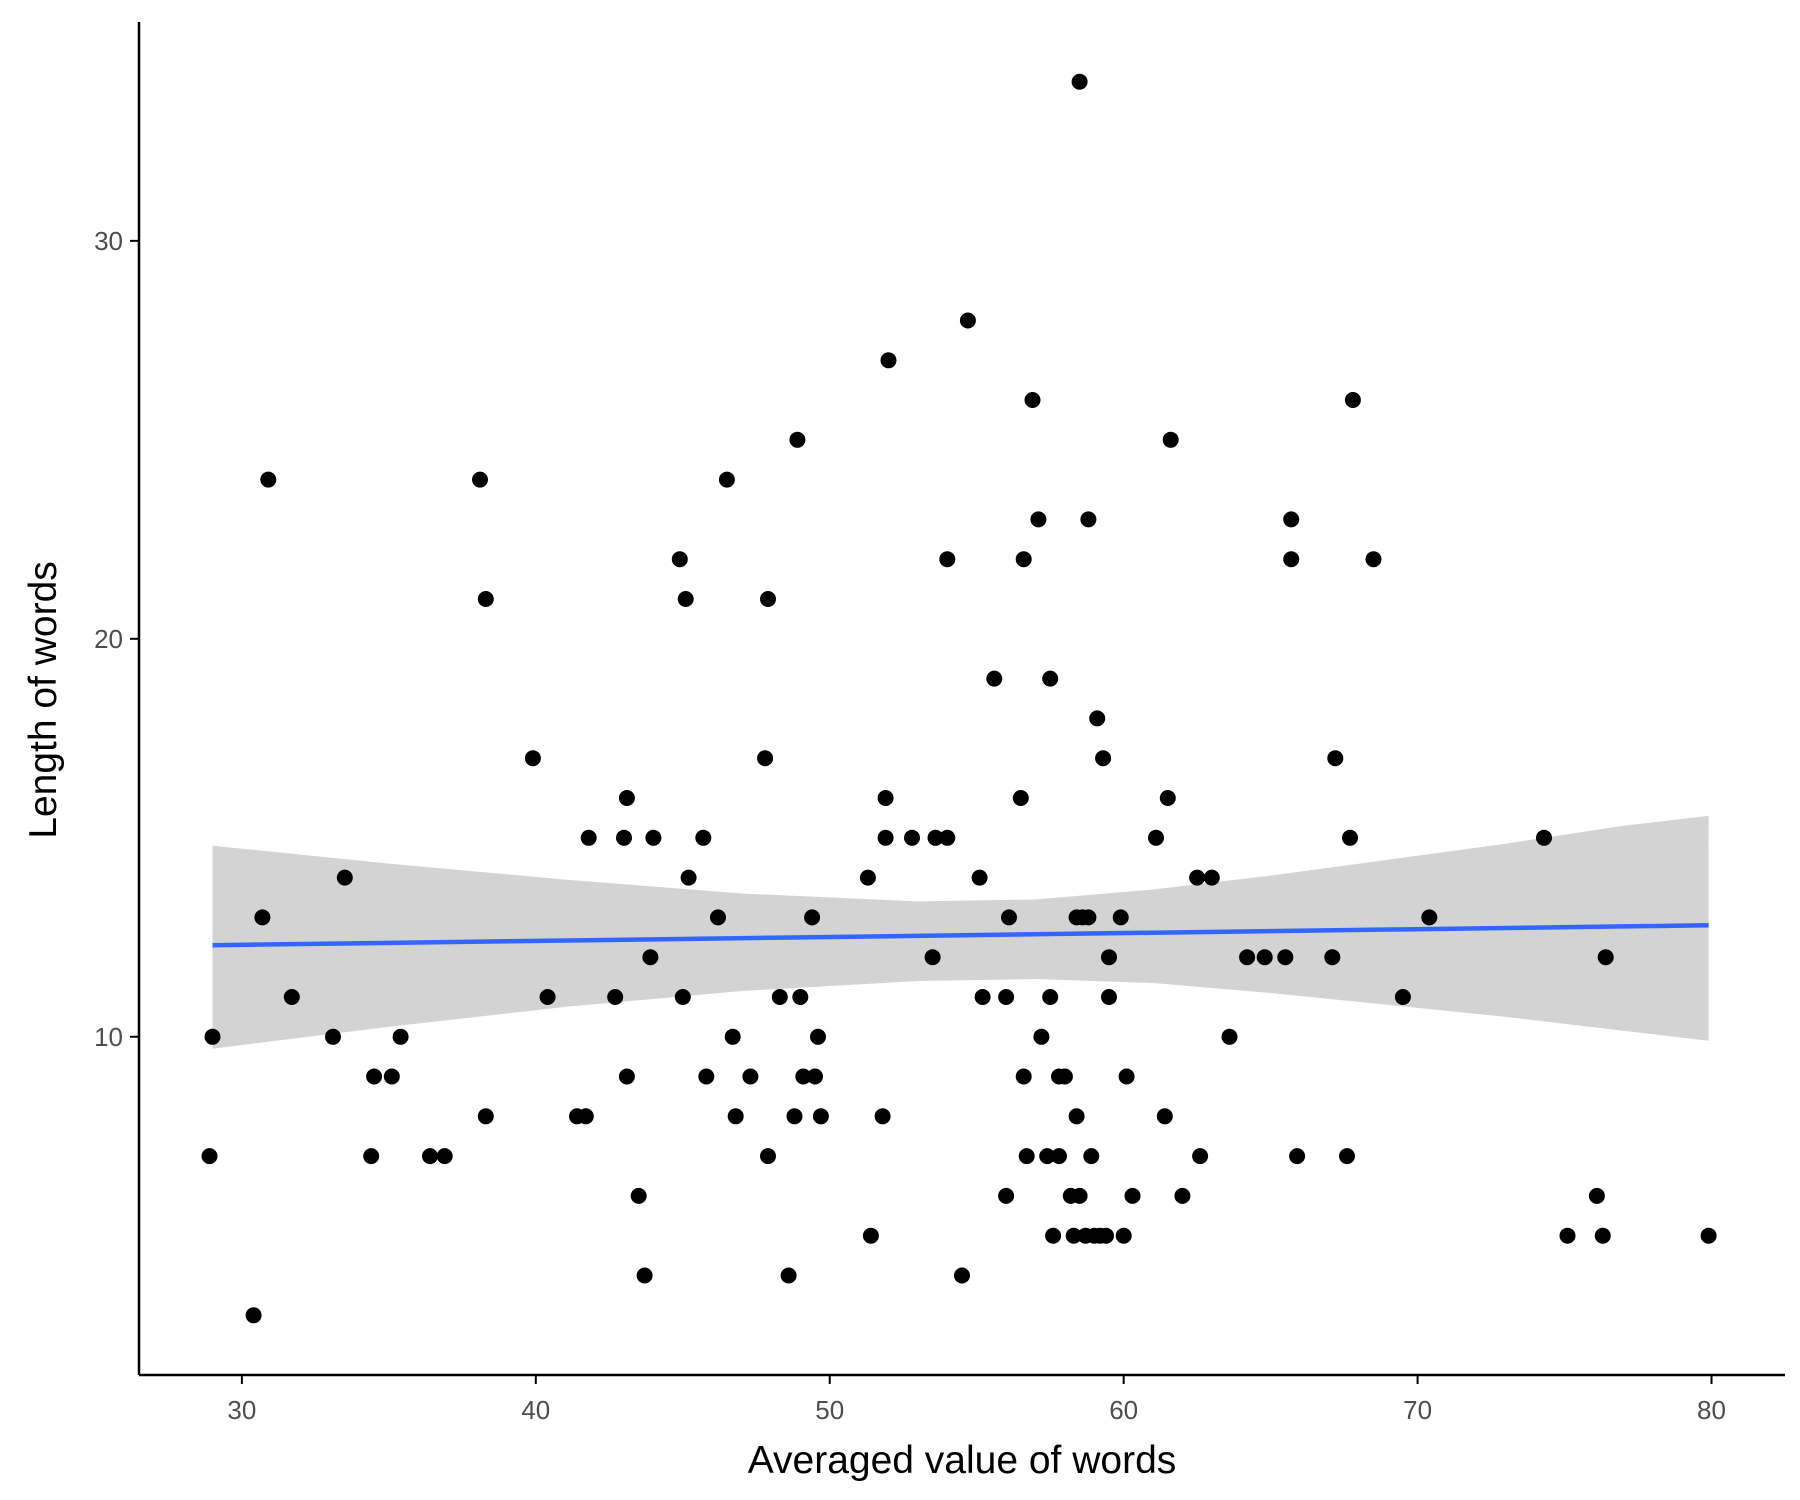 This screenshot has height=1500, width=1800. I want to click on x-tick-label: 60, so click(1123, 1410).